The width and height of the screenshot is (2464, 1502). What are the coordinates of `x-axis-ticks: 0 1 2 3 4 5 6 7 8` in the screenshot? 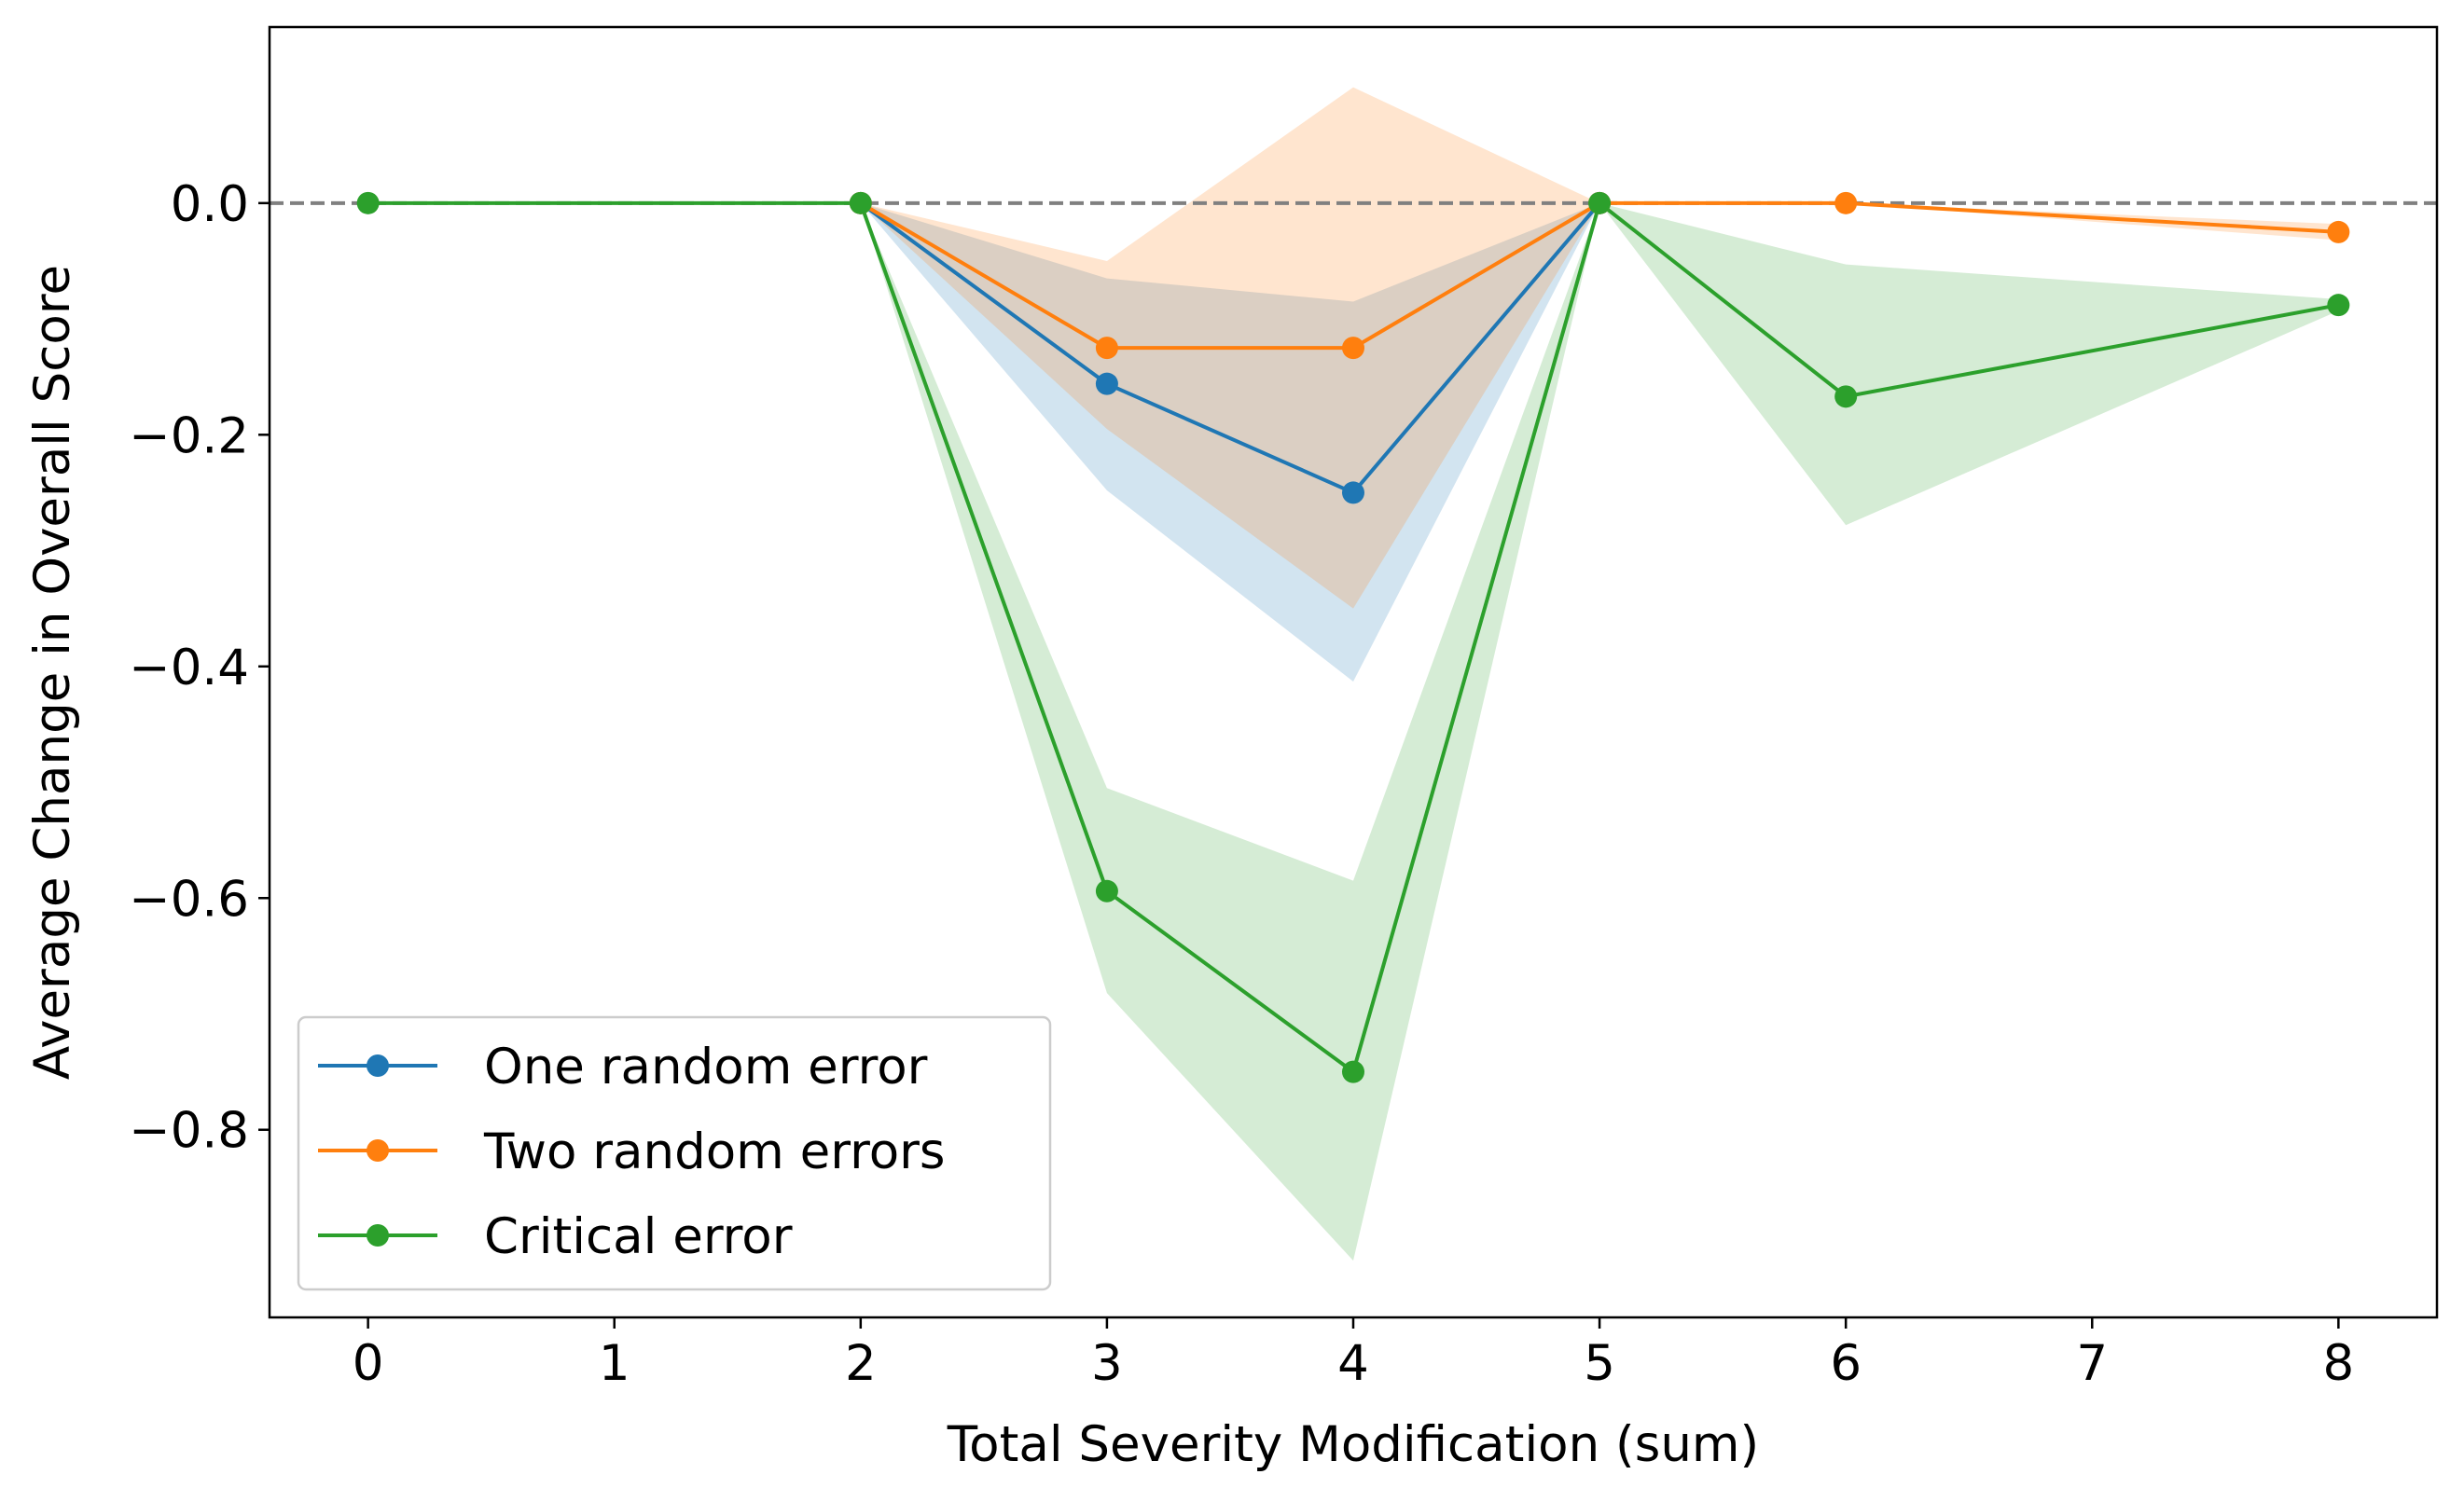 It's located at (1353, 1354).